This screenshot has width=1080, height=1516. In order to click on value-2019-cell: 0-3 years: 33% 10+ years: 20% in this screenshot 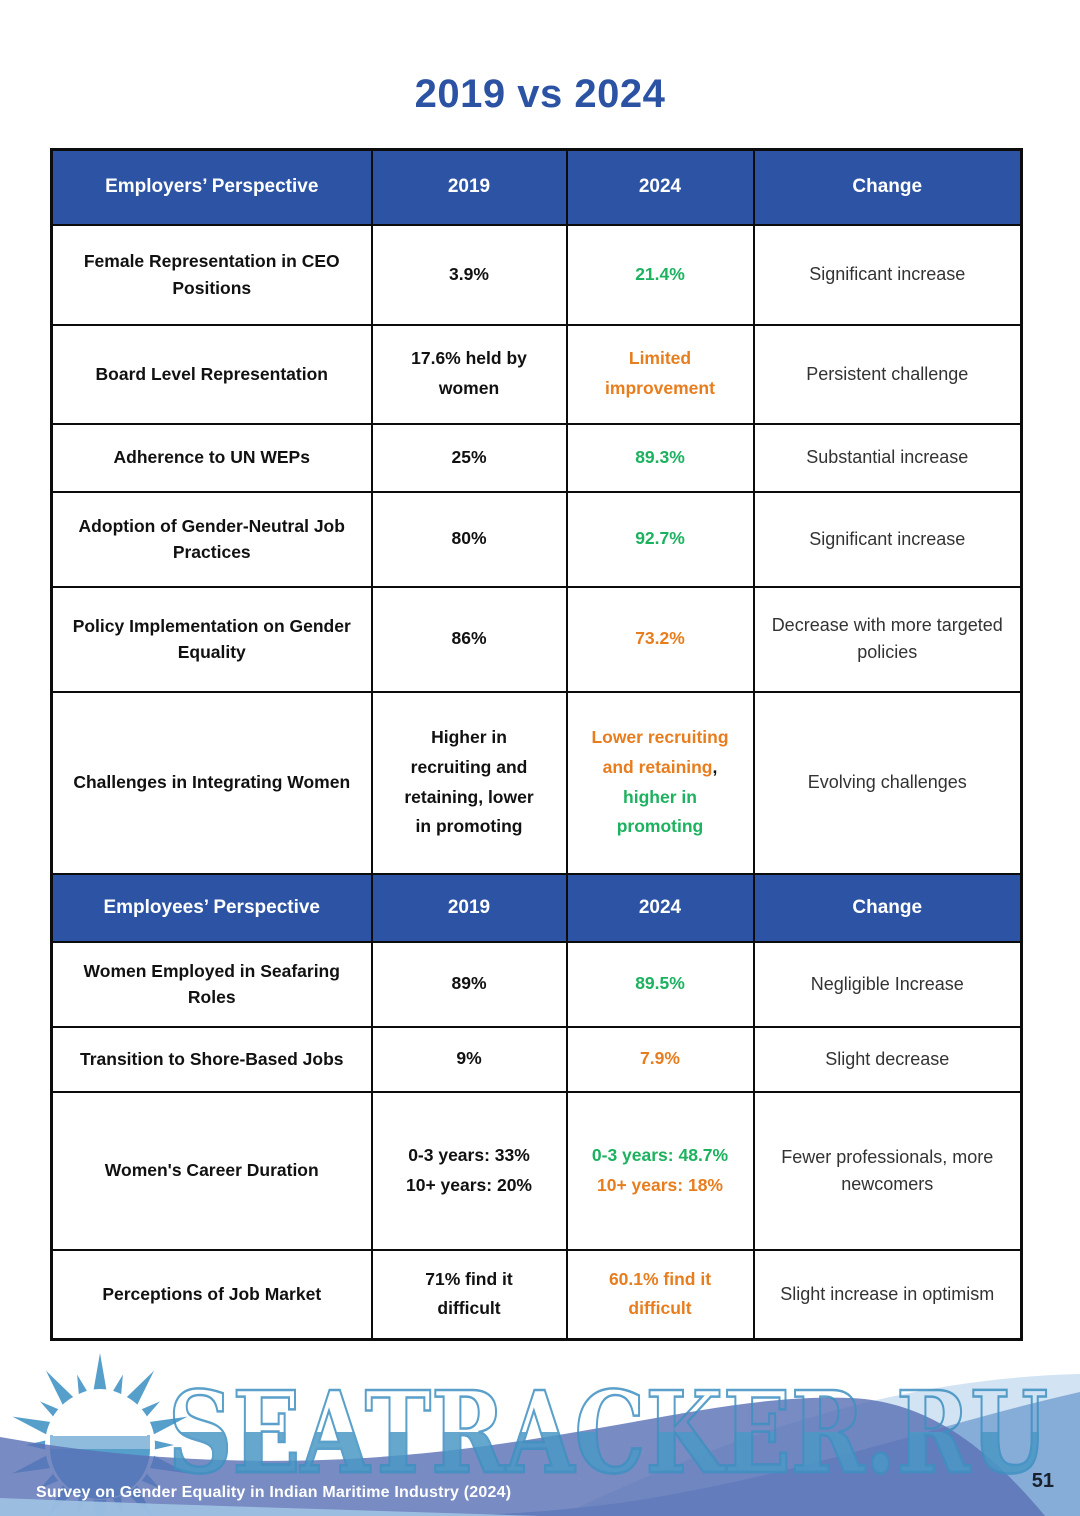, I will do `click(469, 1170)`.